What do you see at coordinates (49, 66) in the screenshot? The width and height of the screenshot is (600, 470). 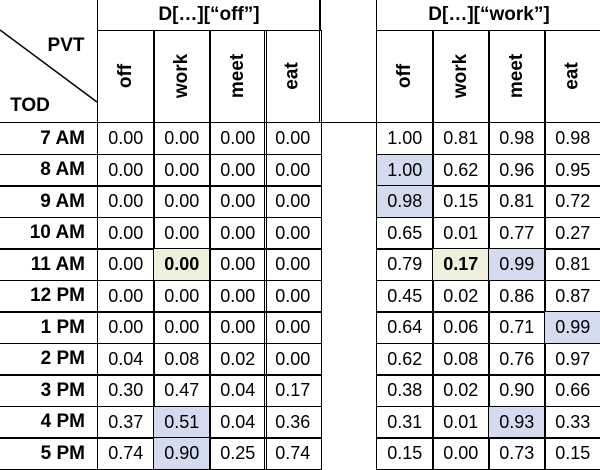 I see `corner-diagonal` at bounding box center [49, 66].